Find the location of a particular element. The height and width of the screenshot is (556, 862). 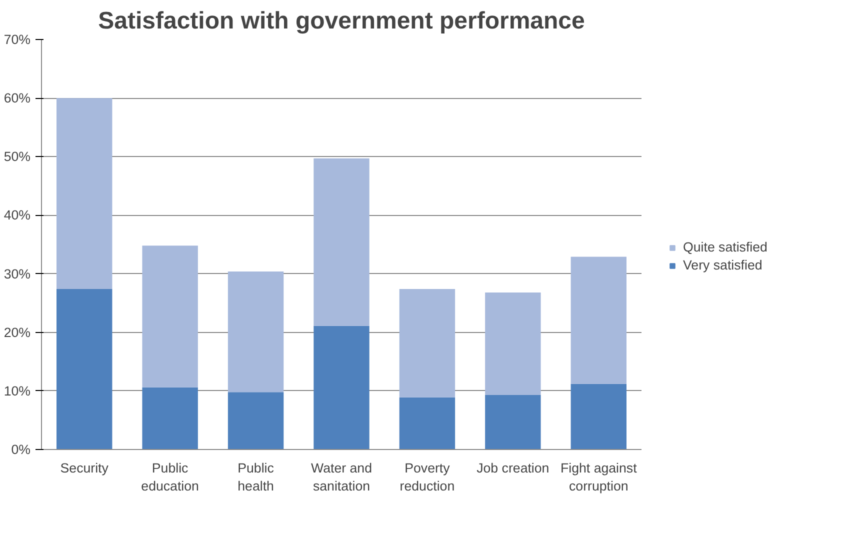

legend-label: Quite satisfied is located at coordinates (725, 247).